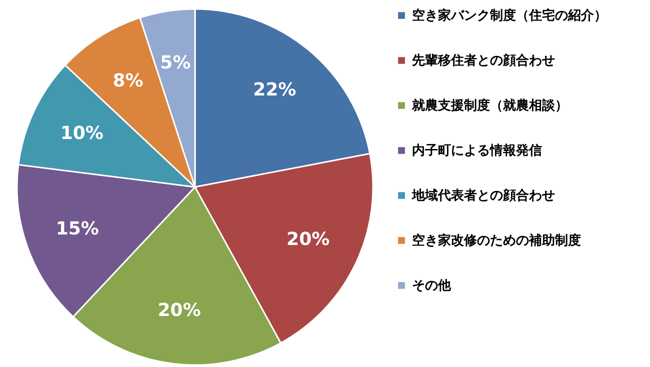 The height and width of the screenshot is (367, 650). I want to click on data-label: 10%, so click(82, 133).